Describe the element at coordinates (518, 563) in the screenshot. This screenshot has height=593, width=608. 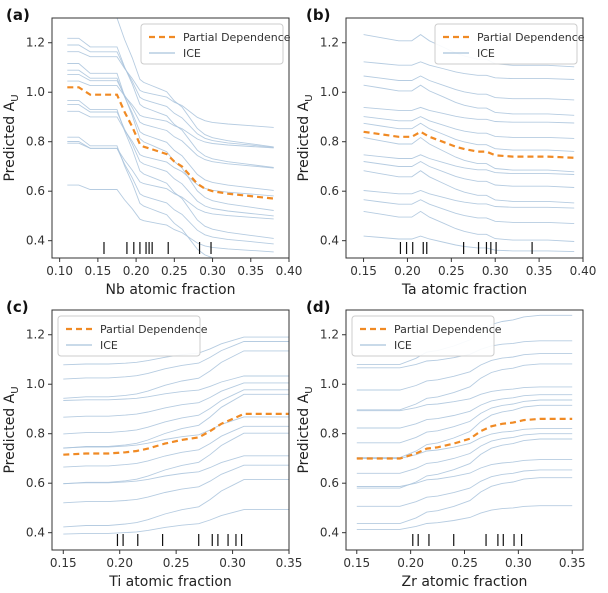
I see `x-tick-label: 0.30` at that location.